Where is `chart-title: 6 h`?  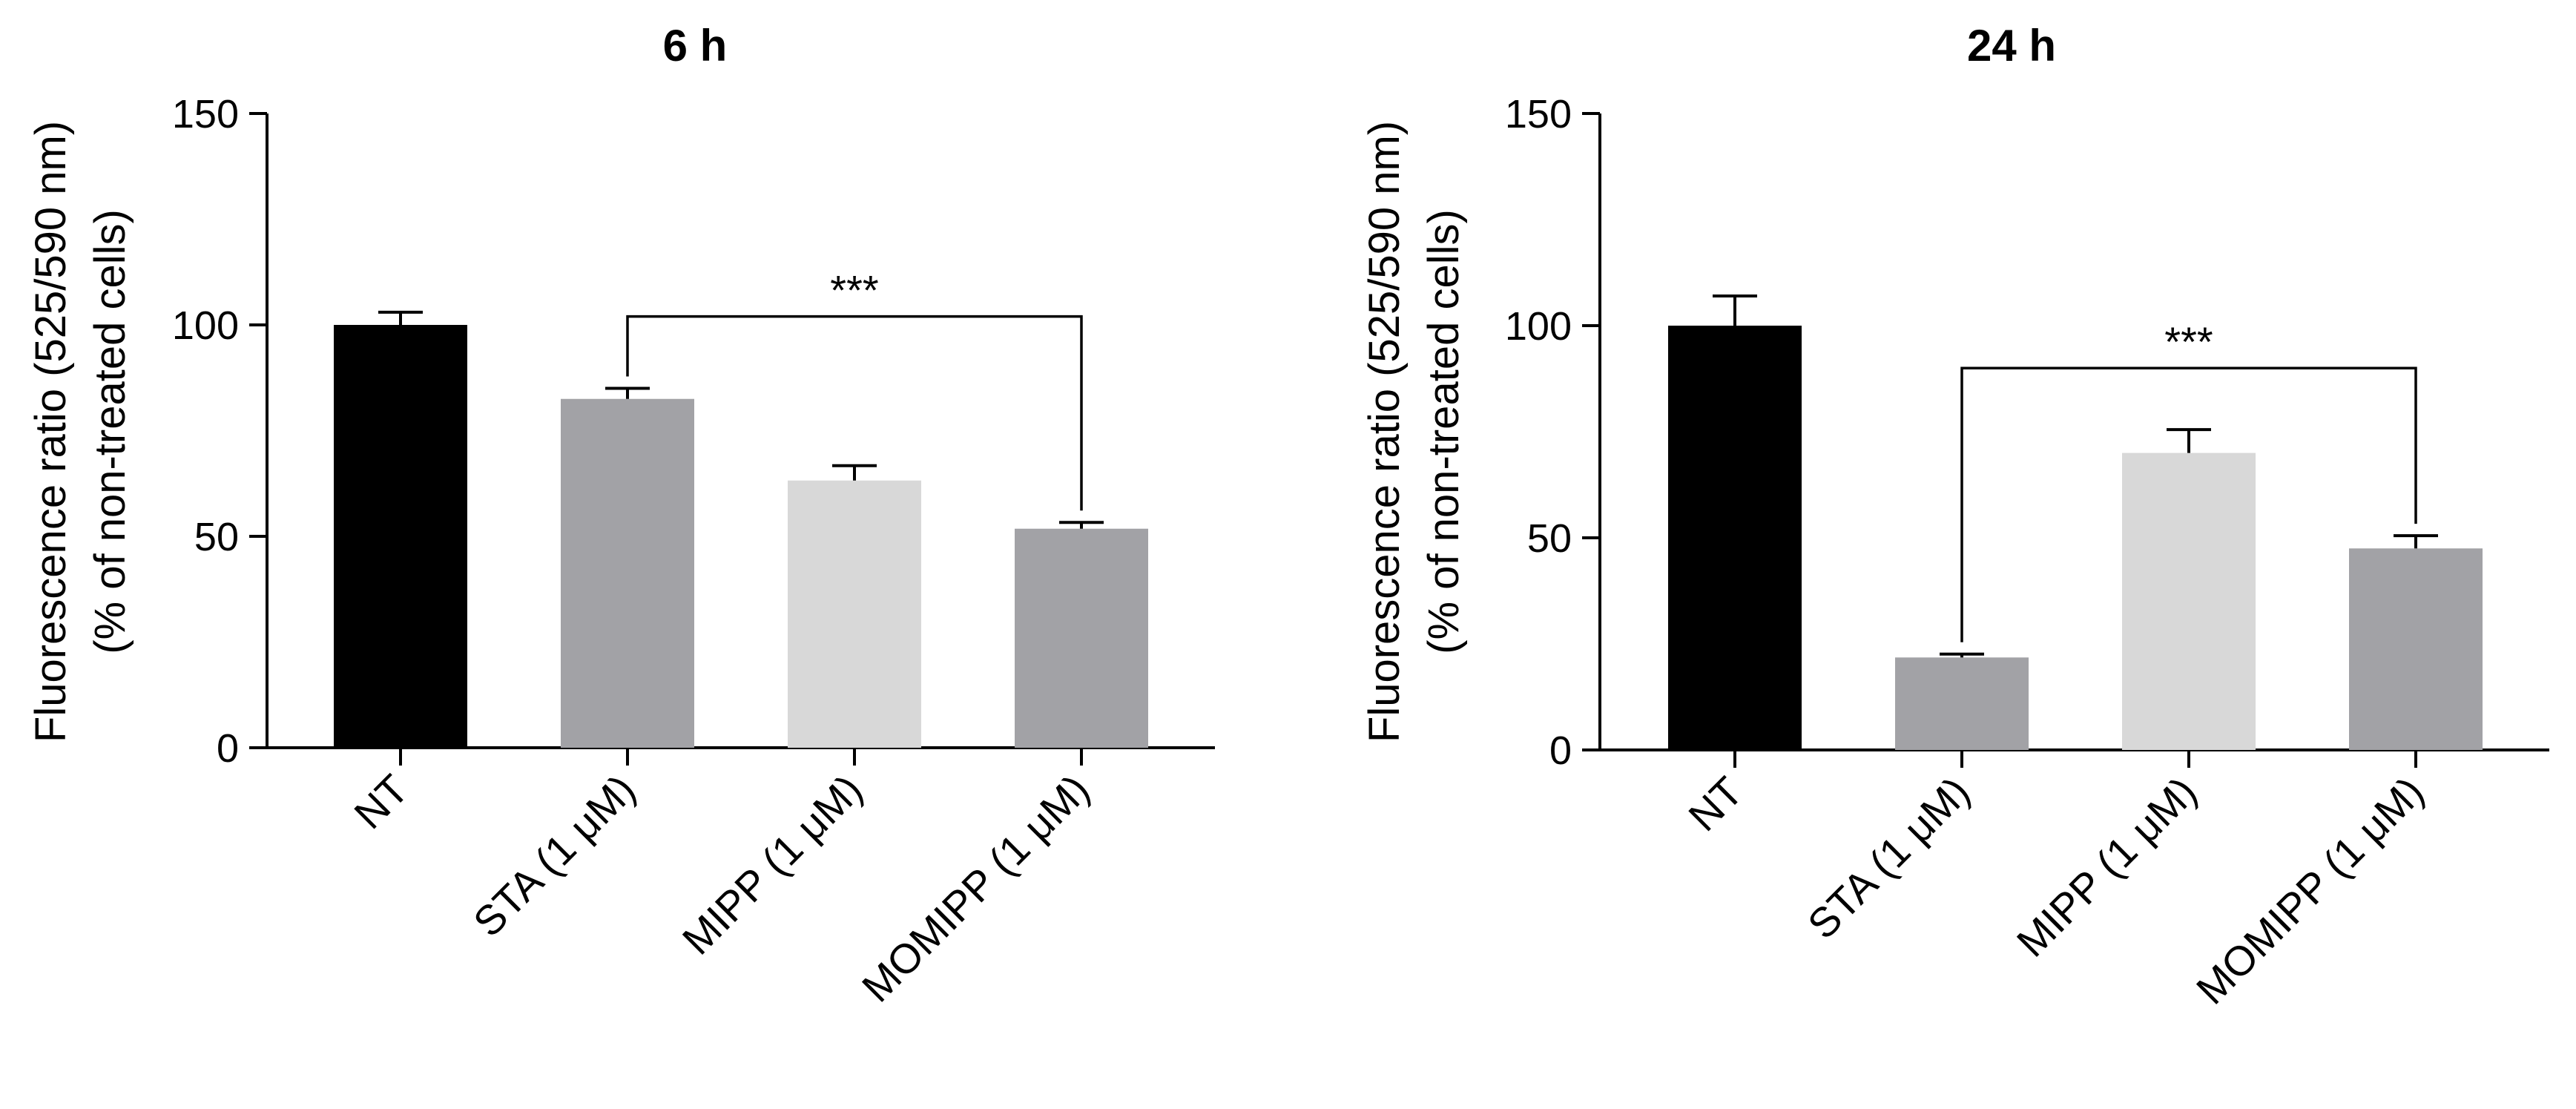
chart-title: 6 h is located at coordinates (696, 46).